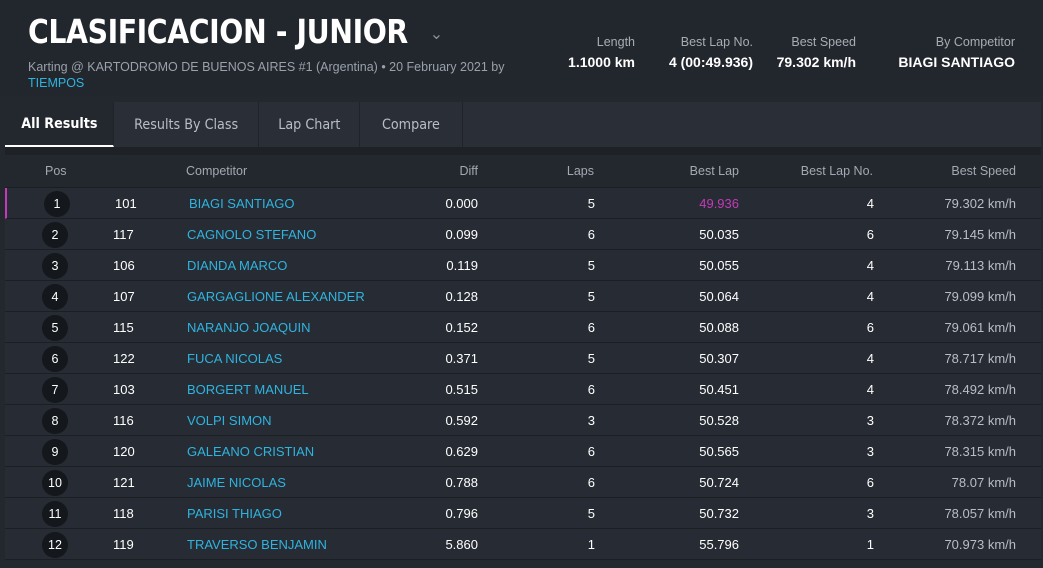 The image size is (1043, 568). I want to click on competitor-link: GALEANO CRISTIAN, so click(251, 451).